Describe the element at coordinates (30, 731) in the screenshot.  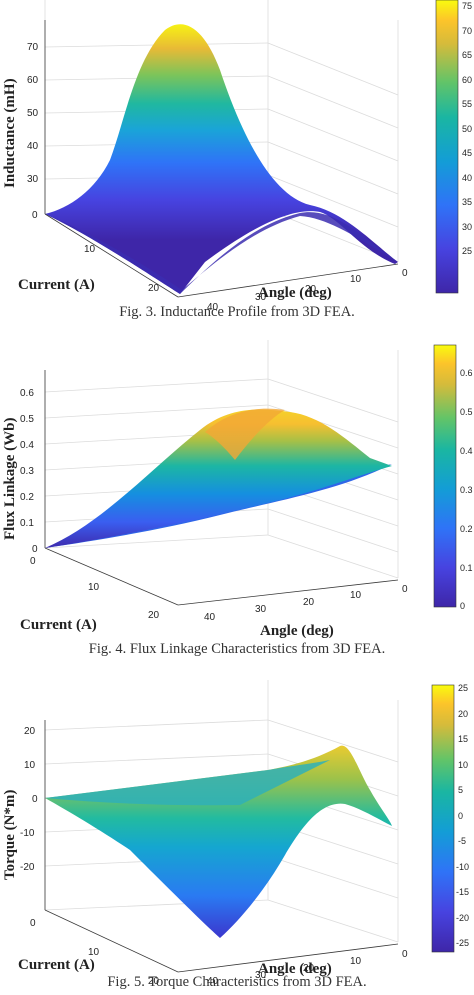
I see `z-tick: 20` at that location.